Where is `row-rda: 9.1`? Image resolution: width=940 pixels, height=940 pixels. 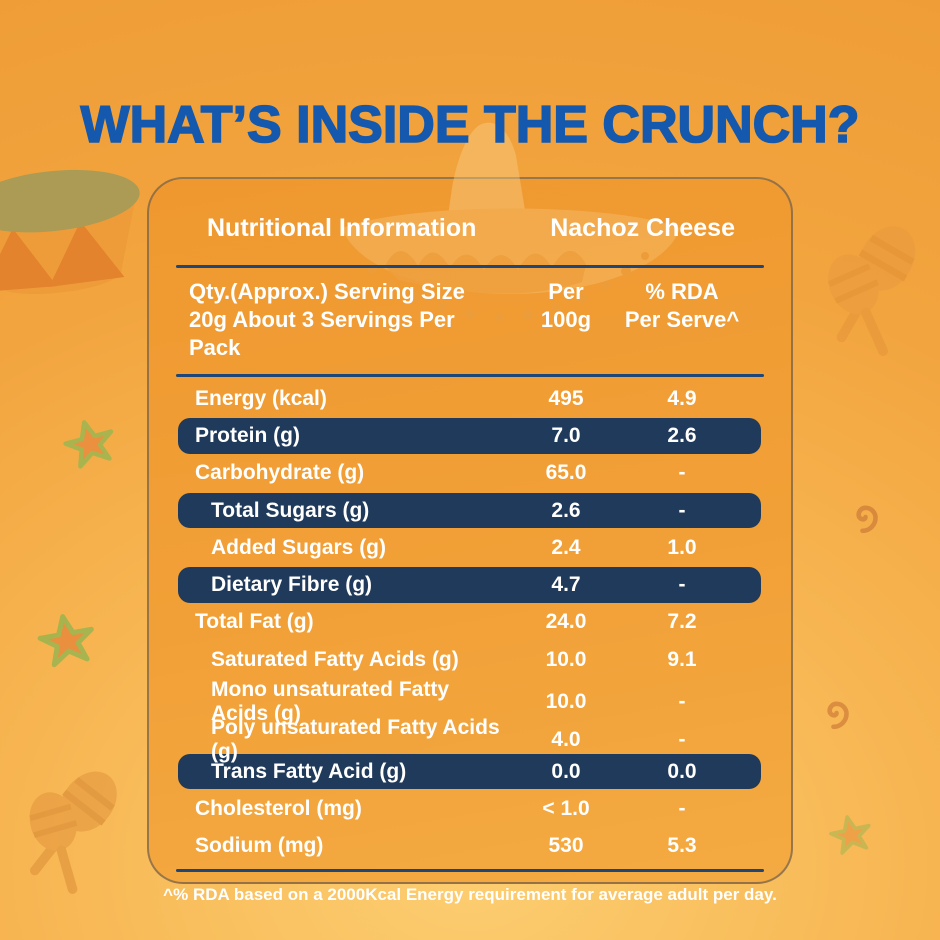 row-rda: 9.1 is located at coordinates (682, 659).